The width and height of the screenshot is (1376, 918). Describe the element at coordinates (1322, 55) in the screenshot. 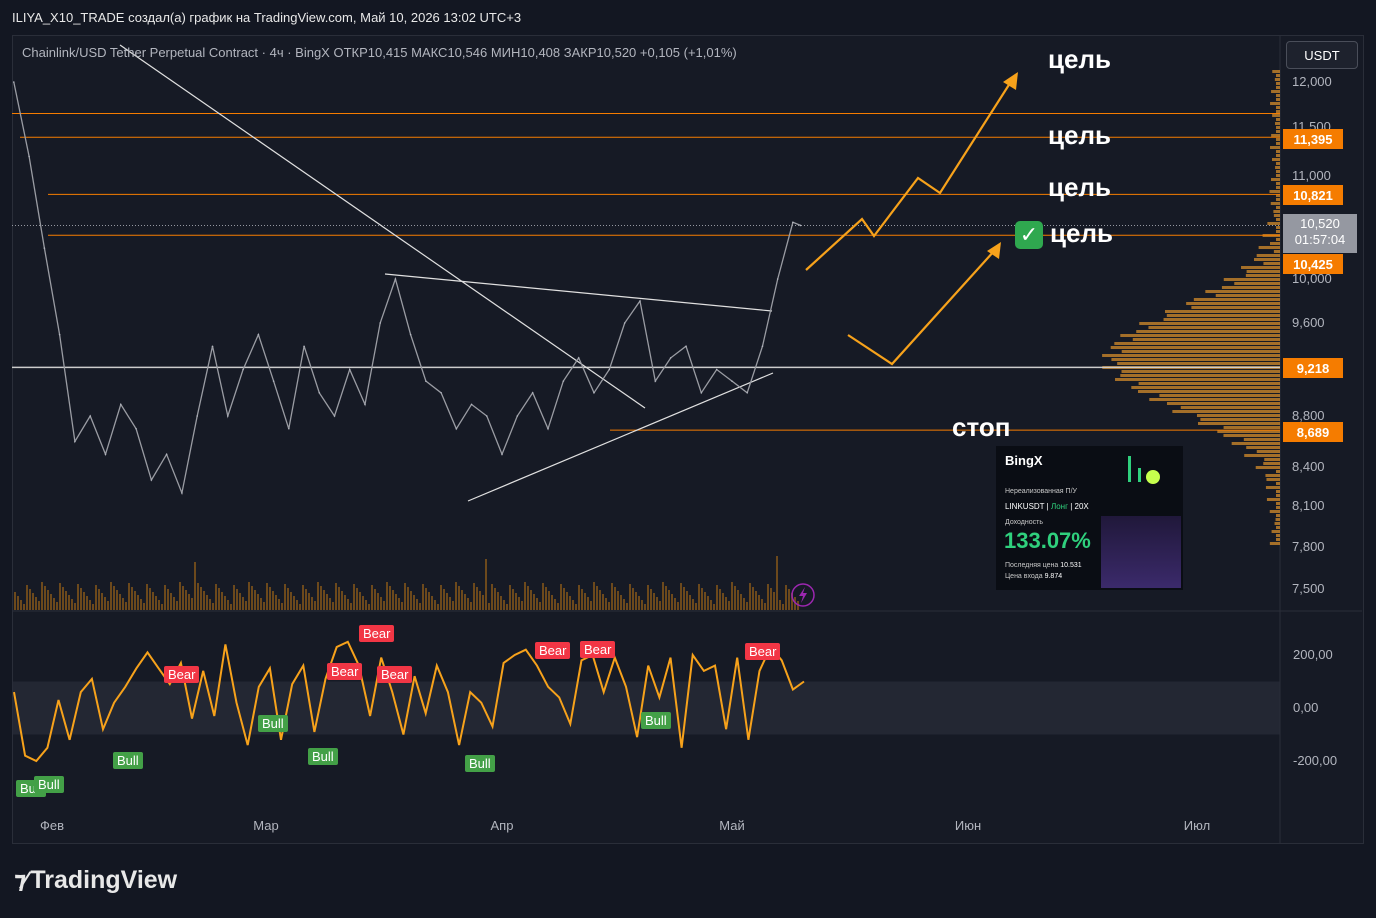

I see `currency-button: USDT` at that location.